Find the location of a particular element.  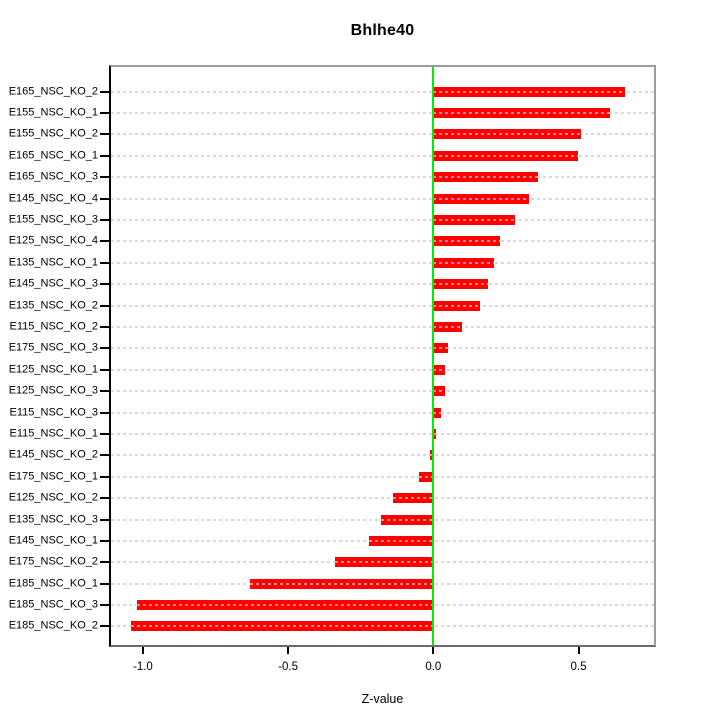

category-label: E175_NSC_KO_2 is located at coordinates (53, 561).